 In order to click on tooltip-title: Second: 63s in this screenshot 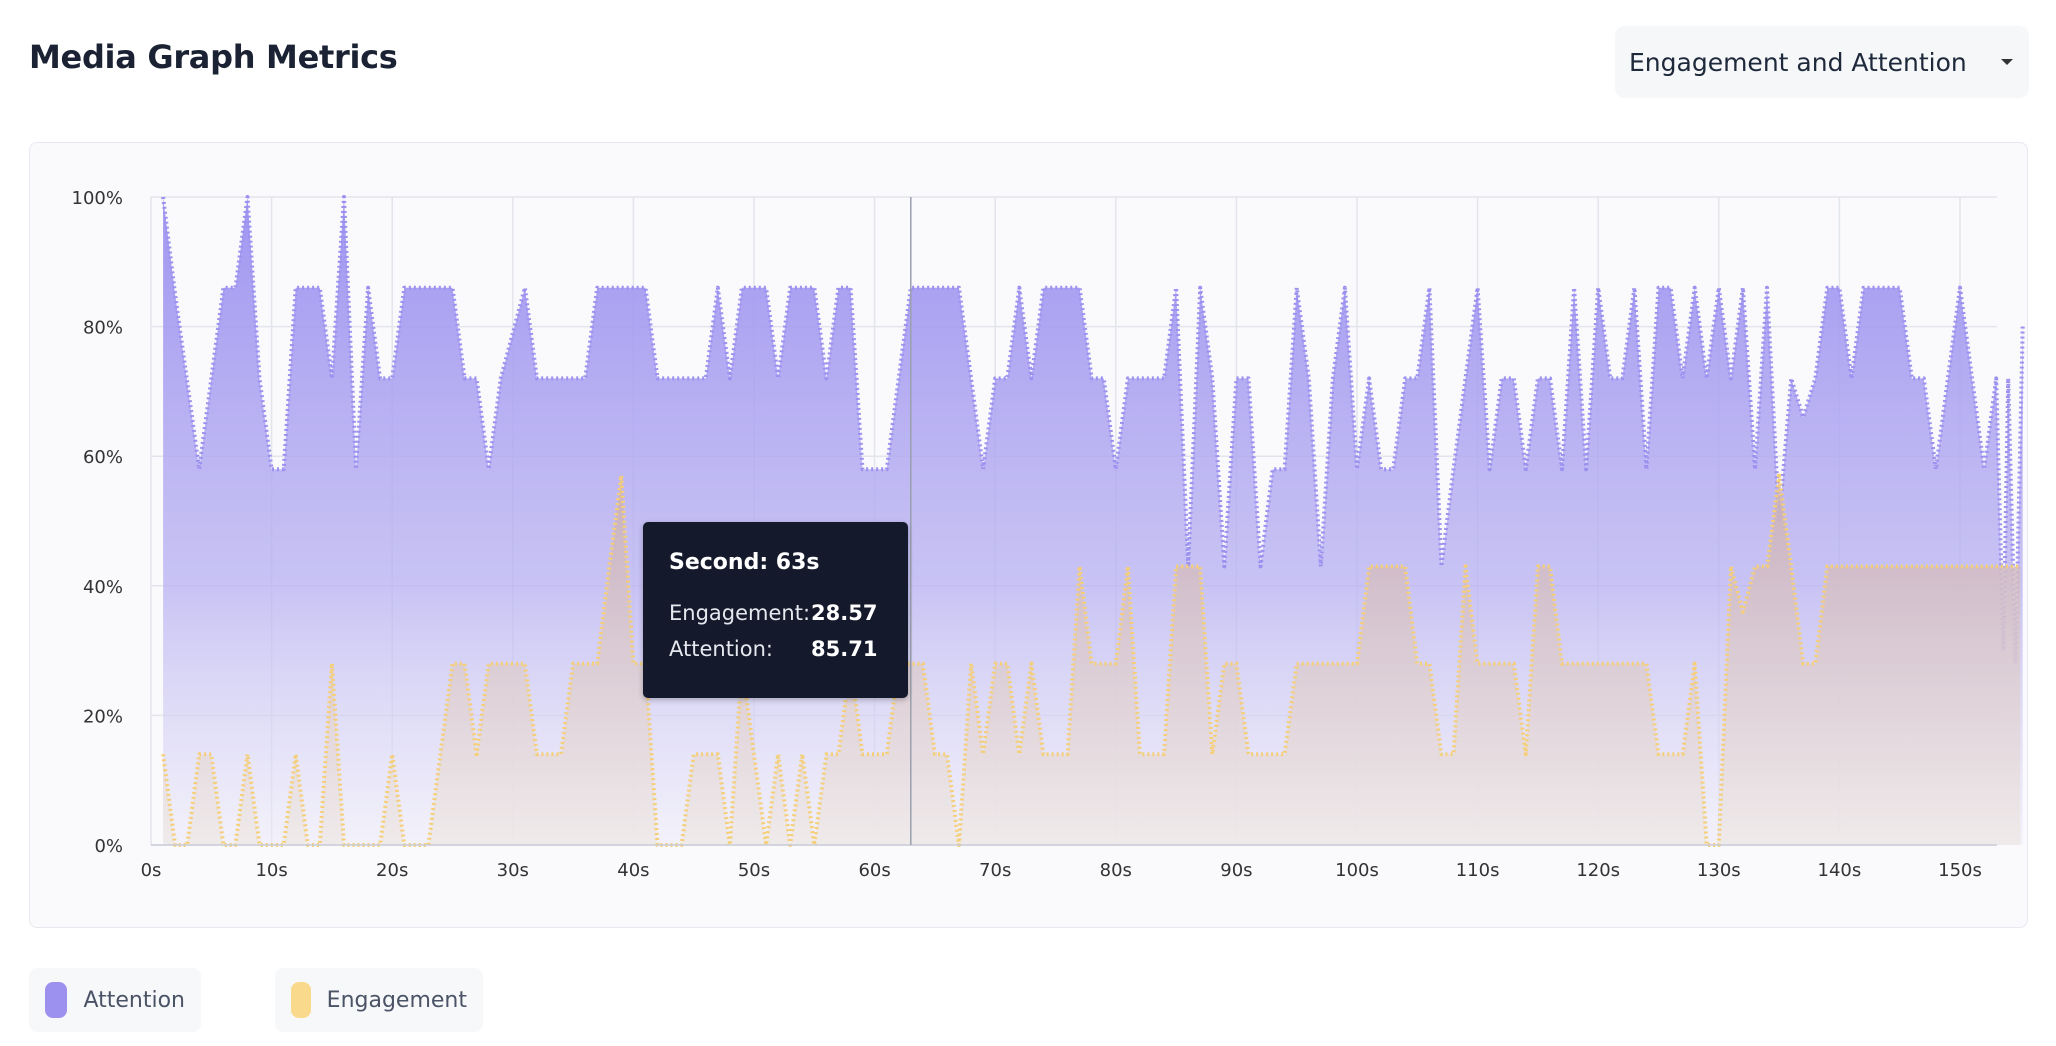, I will do `click(744, 562)`.